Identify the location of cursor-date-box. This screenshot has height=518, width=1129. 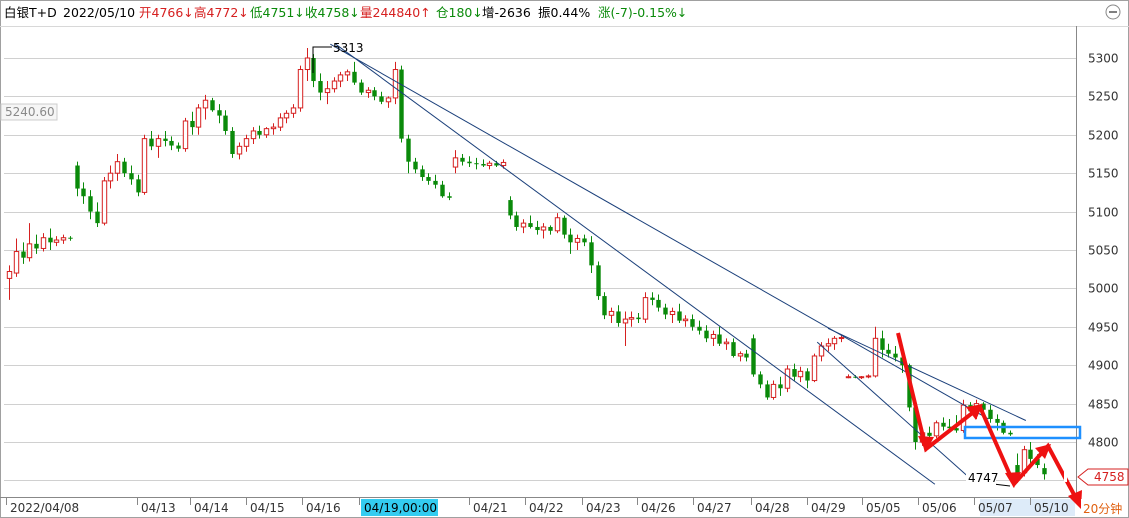
(399, 507).